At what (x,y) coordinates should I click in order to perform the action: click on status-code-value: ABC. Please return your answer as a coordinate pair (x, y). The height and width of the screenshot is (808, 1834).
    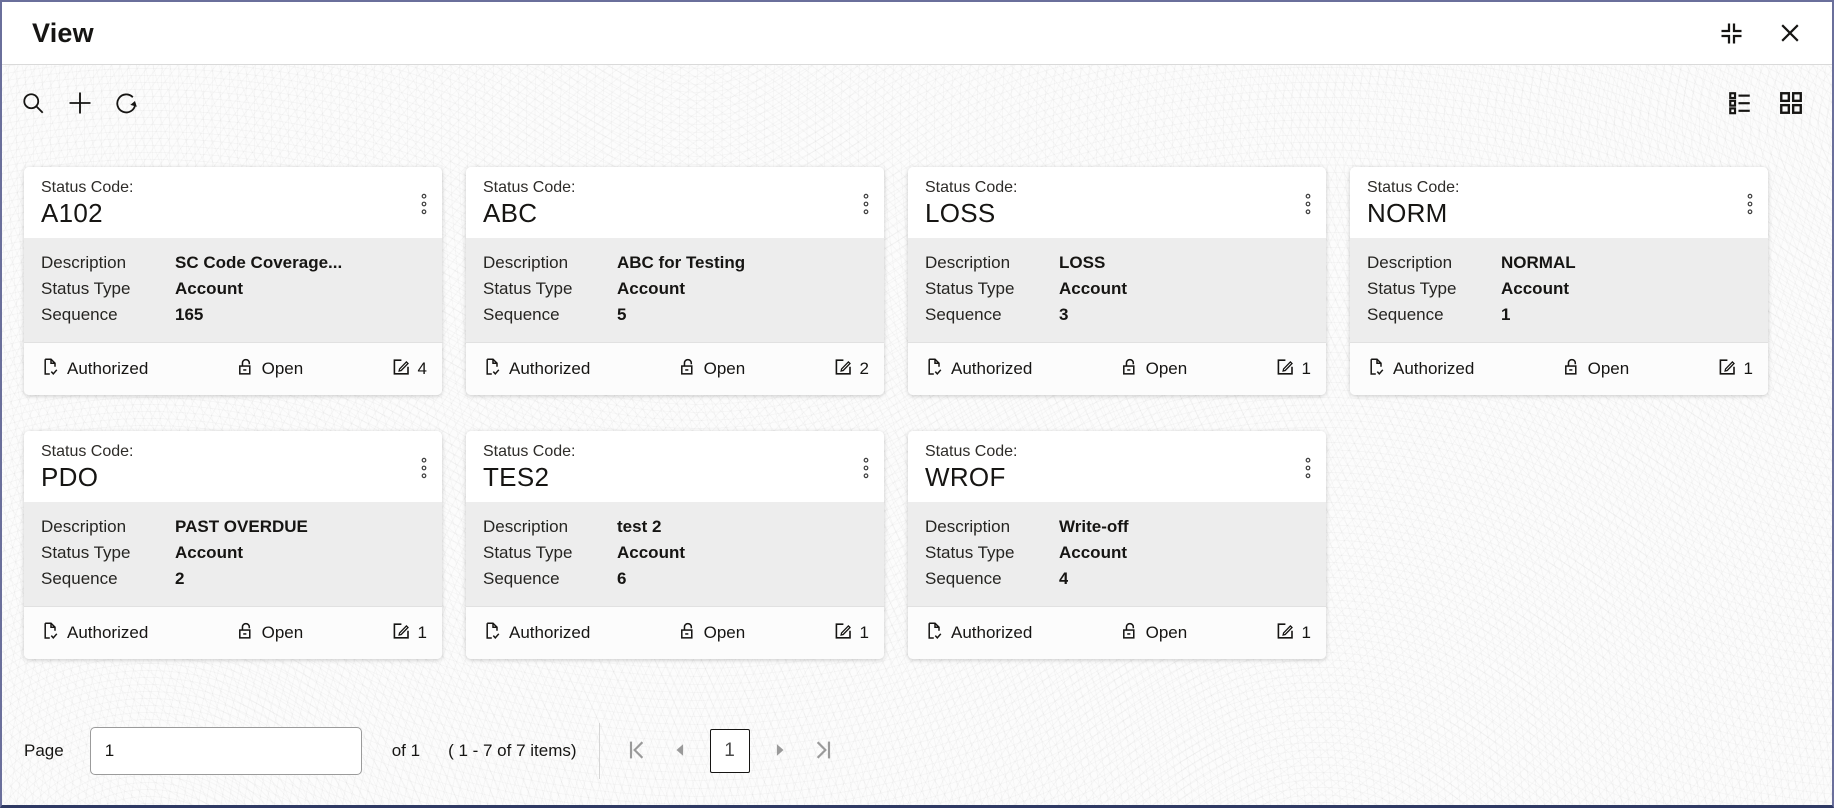
    Looking at the image, I should click on (510, 213).